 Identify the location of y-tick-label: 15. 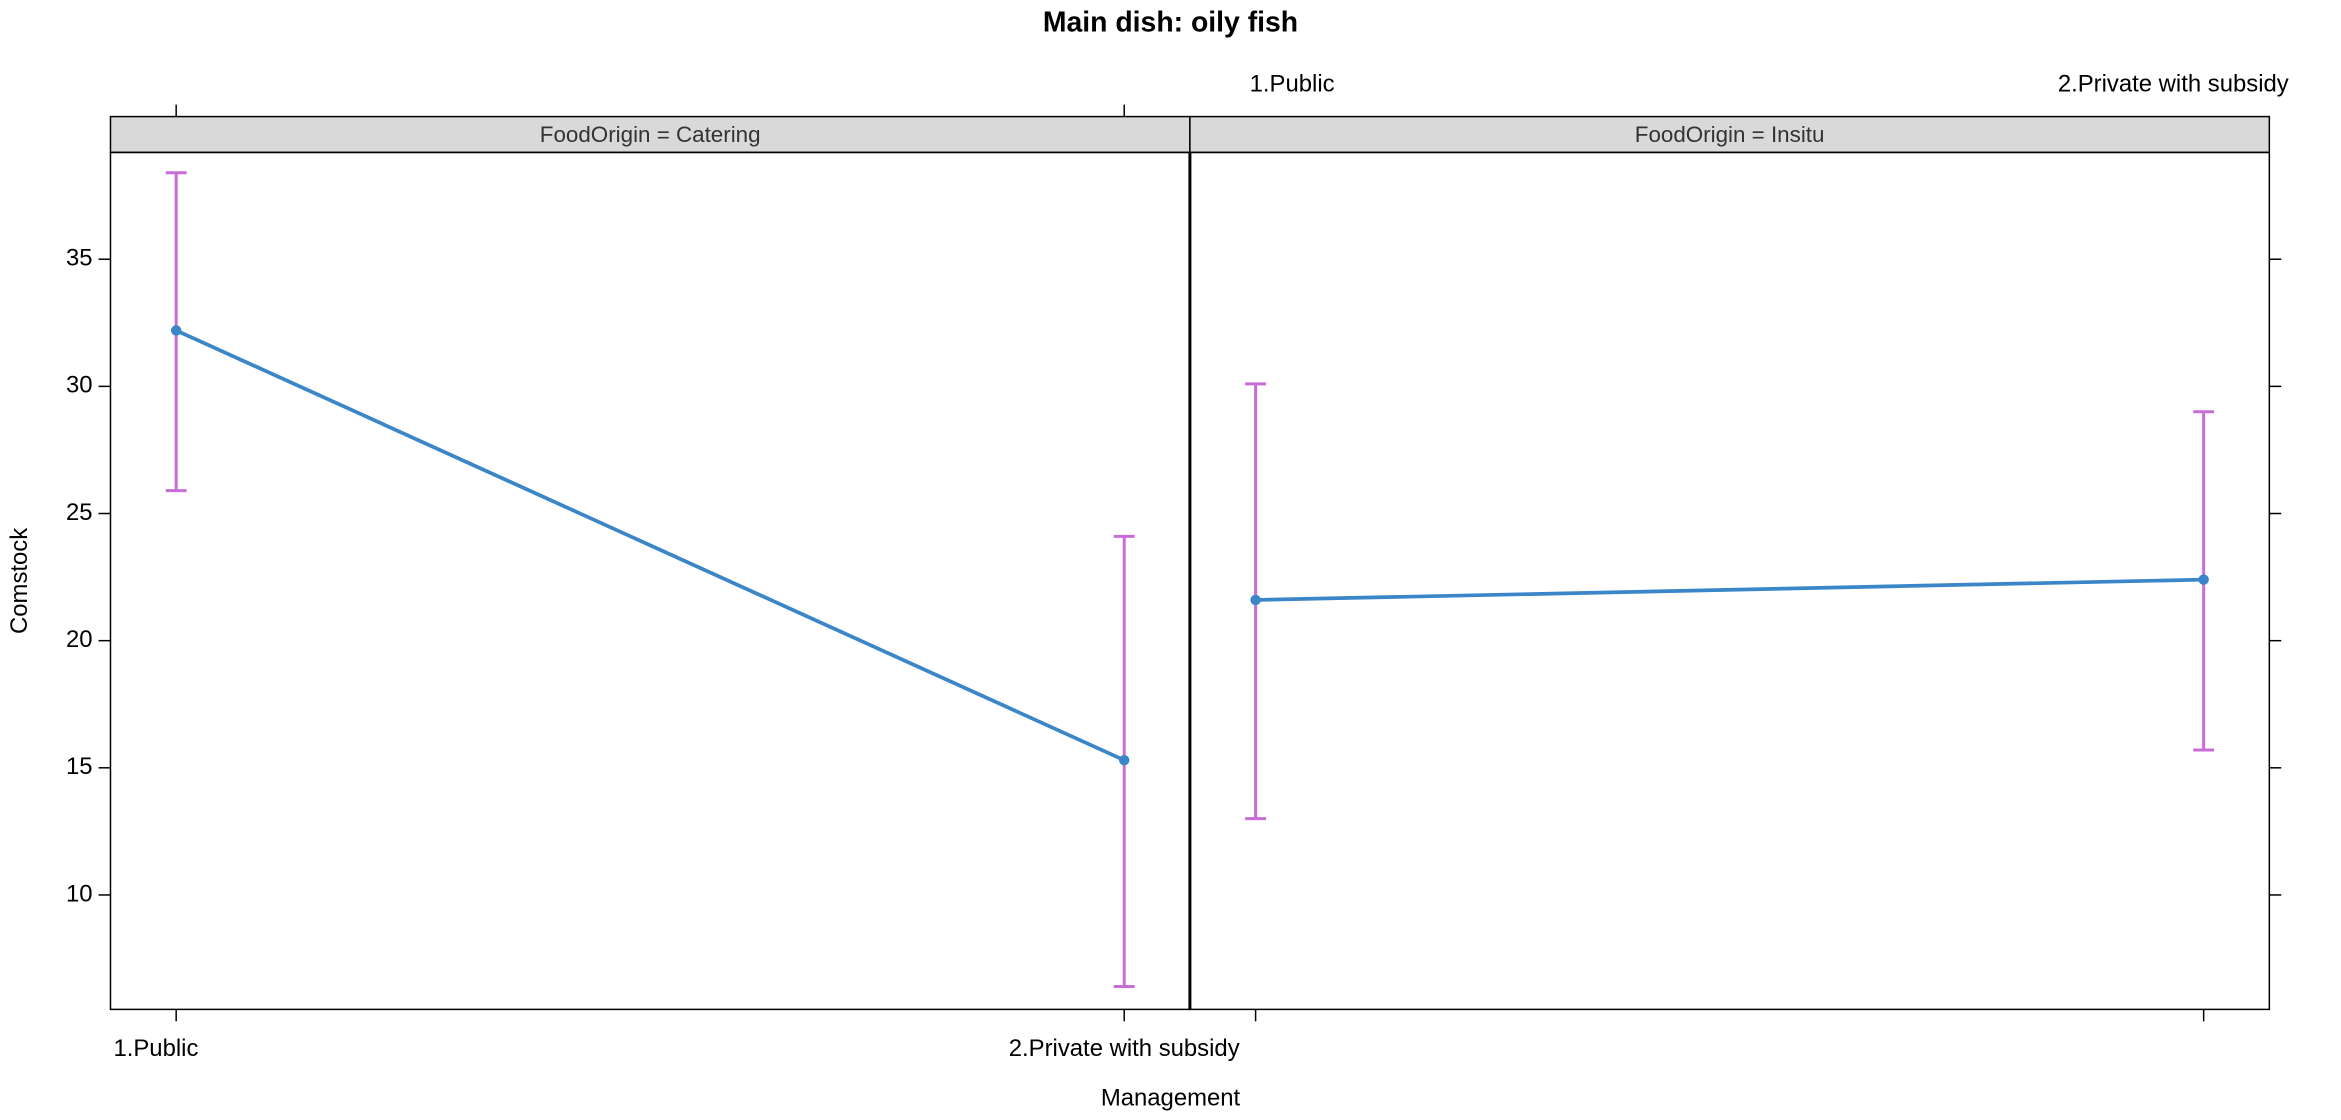
(79, 766).